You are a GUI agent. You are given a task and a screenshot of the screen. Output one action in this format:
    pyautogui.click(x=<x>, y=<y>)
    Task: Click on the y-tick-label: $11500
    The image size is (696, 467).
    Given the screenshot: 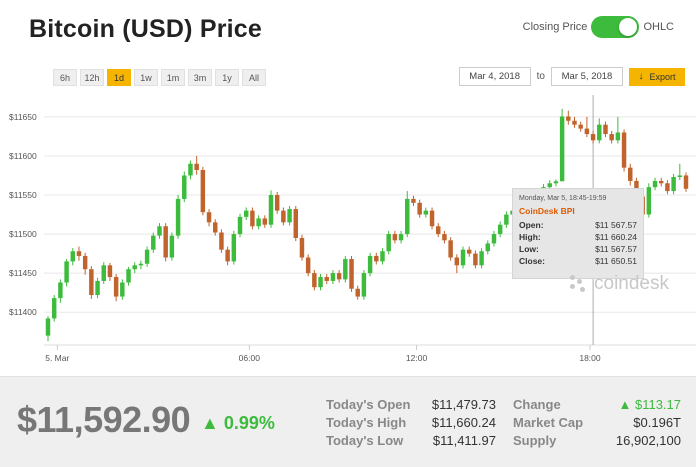 What is the action you would take?
    pyautogui.click(x=23, y=234)
    